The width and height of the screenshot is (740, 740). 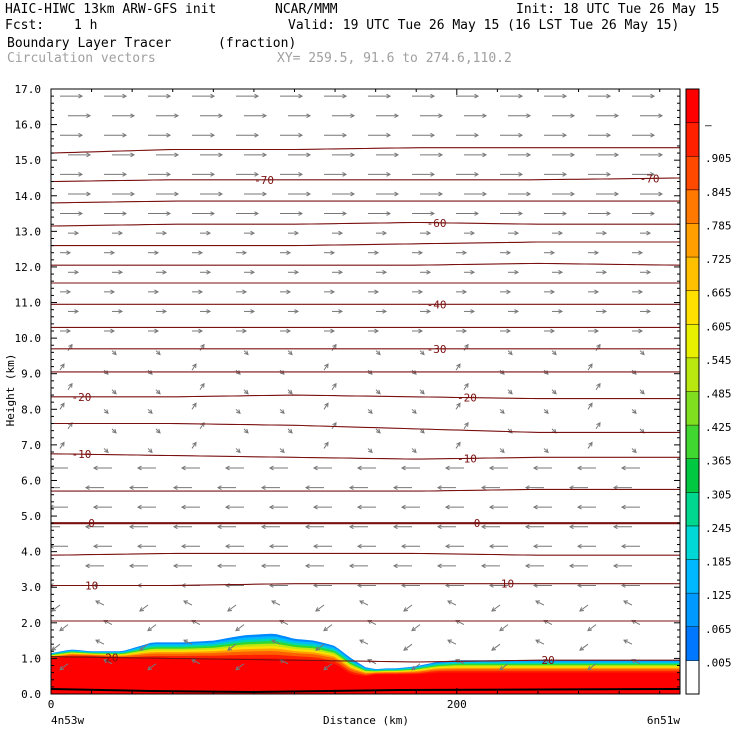 I want to click on x-left-endpoint: 4n53w, so click(x=67, y=720).